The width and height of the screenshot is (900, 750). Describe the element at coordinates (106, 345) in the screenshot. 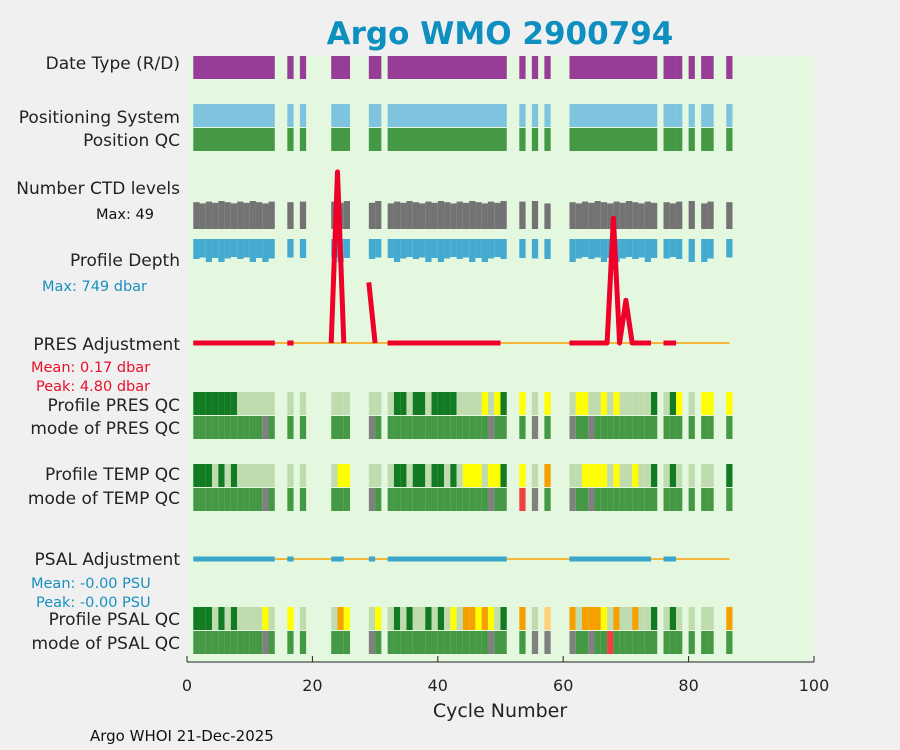

I see `label-pres-adjustment: PRES Adjustment` at that location.